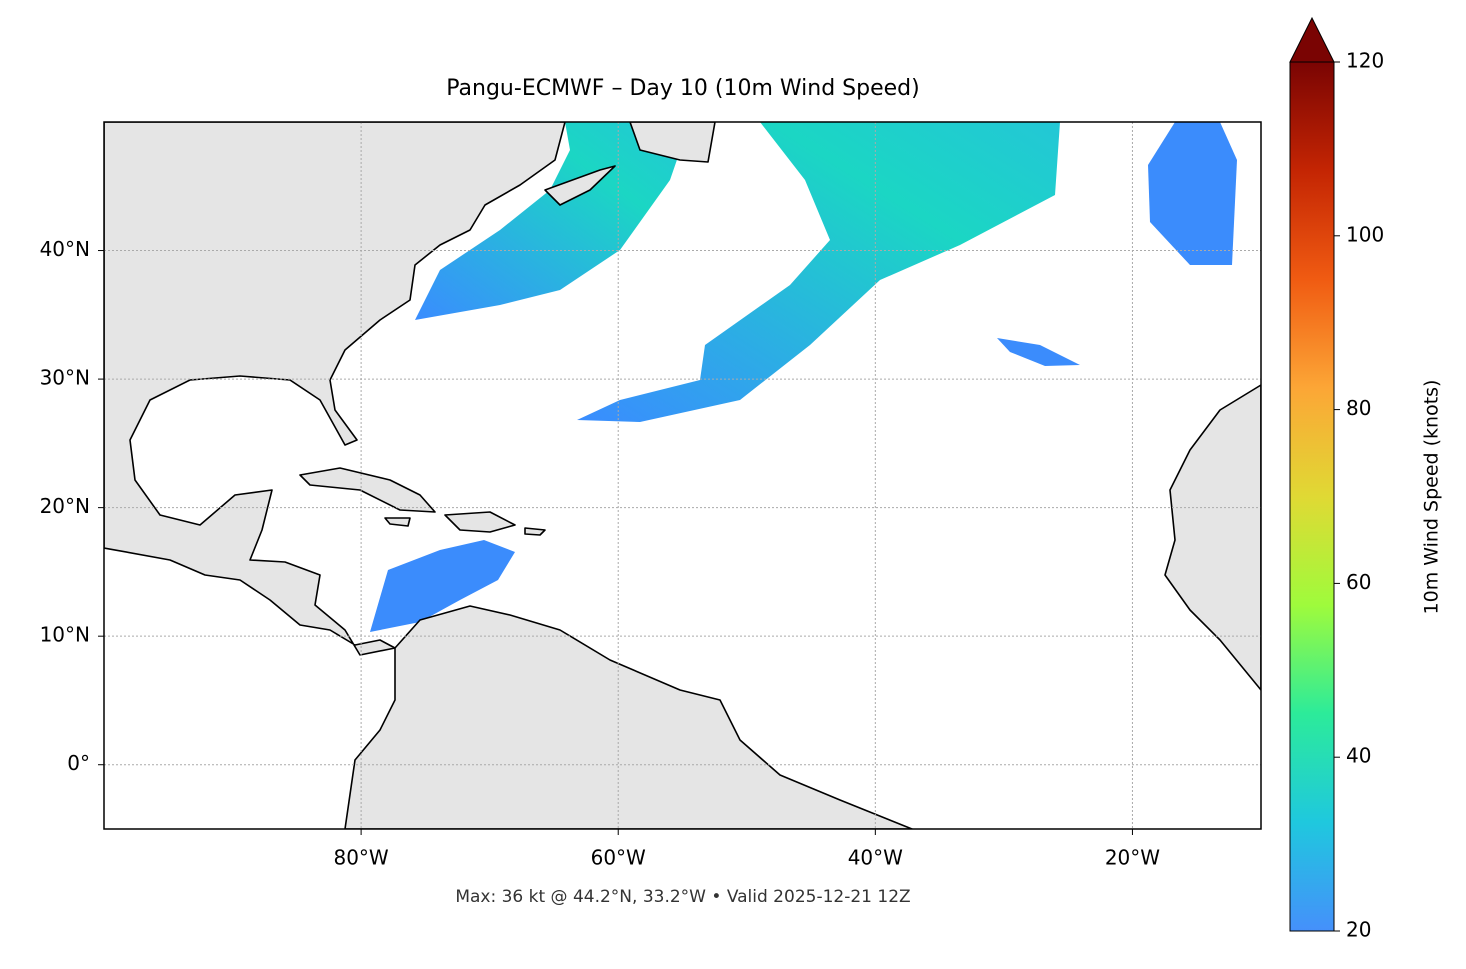 The height and width of the screenshot is (969, 1466). I want to click on colorbar-tick-label: 120, so click(1365, 61).